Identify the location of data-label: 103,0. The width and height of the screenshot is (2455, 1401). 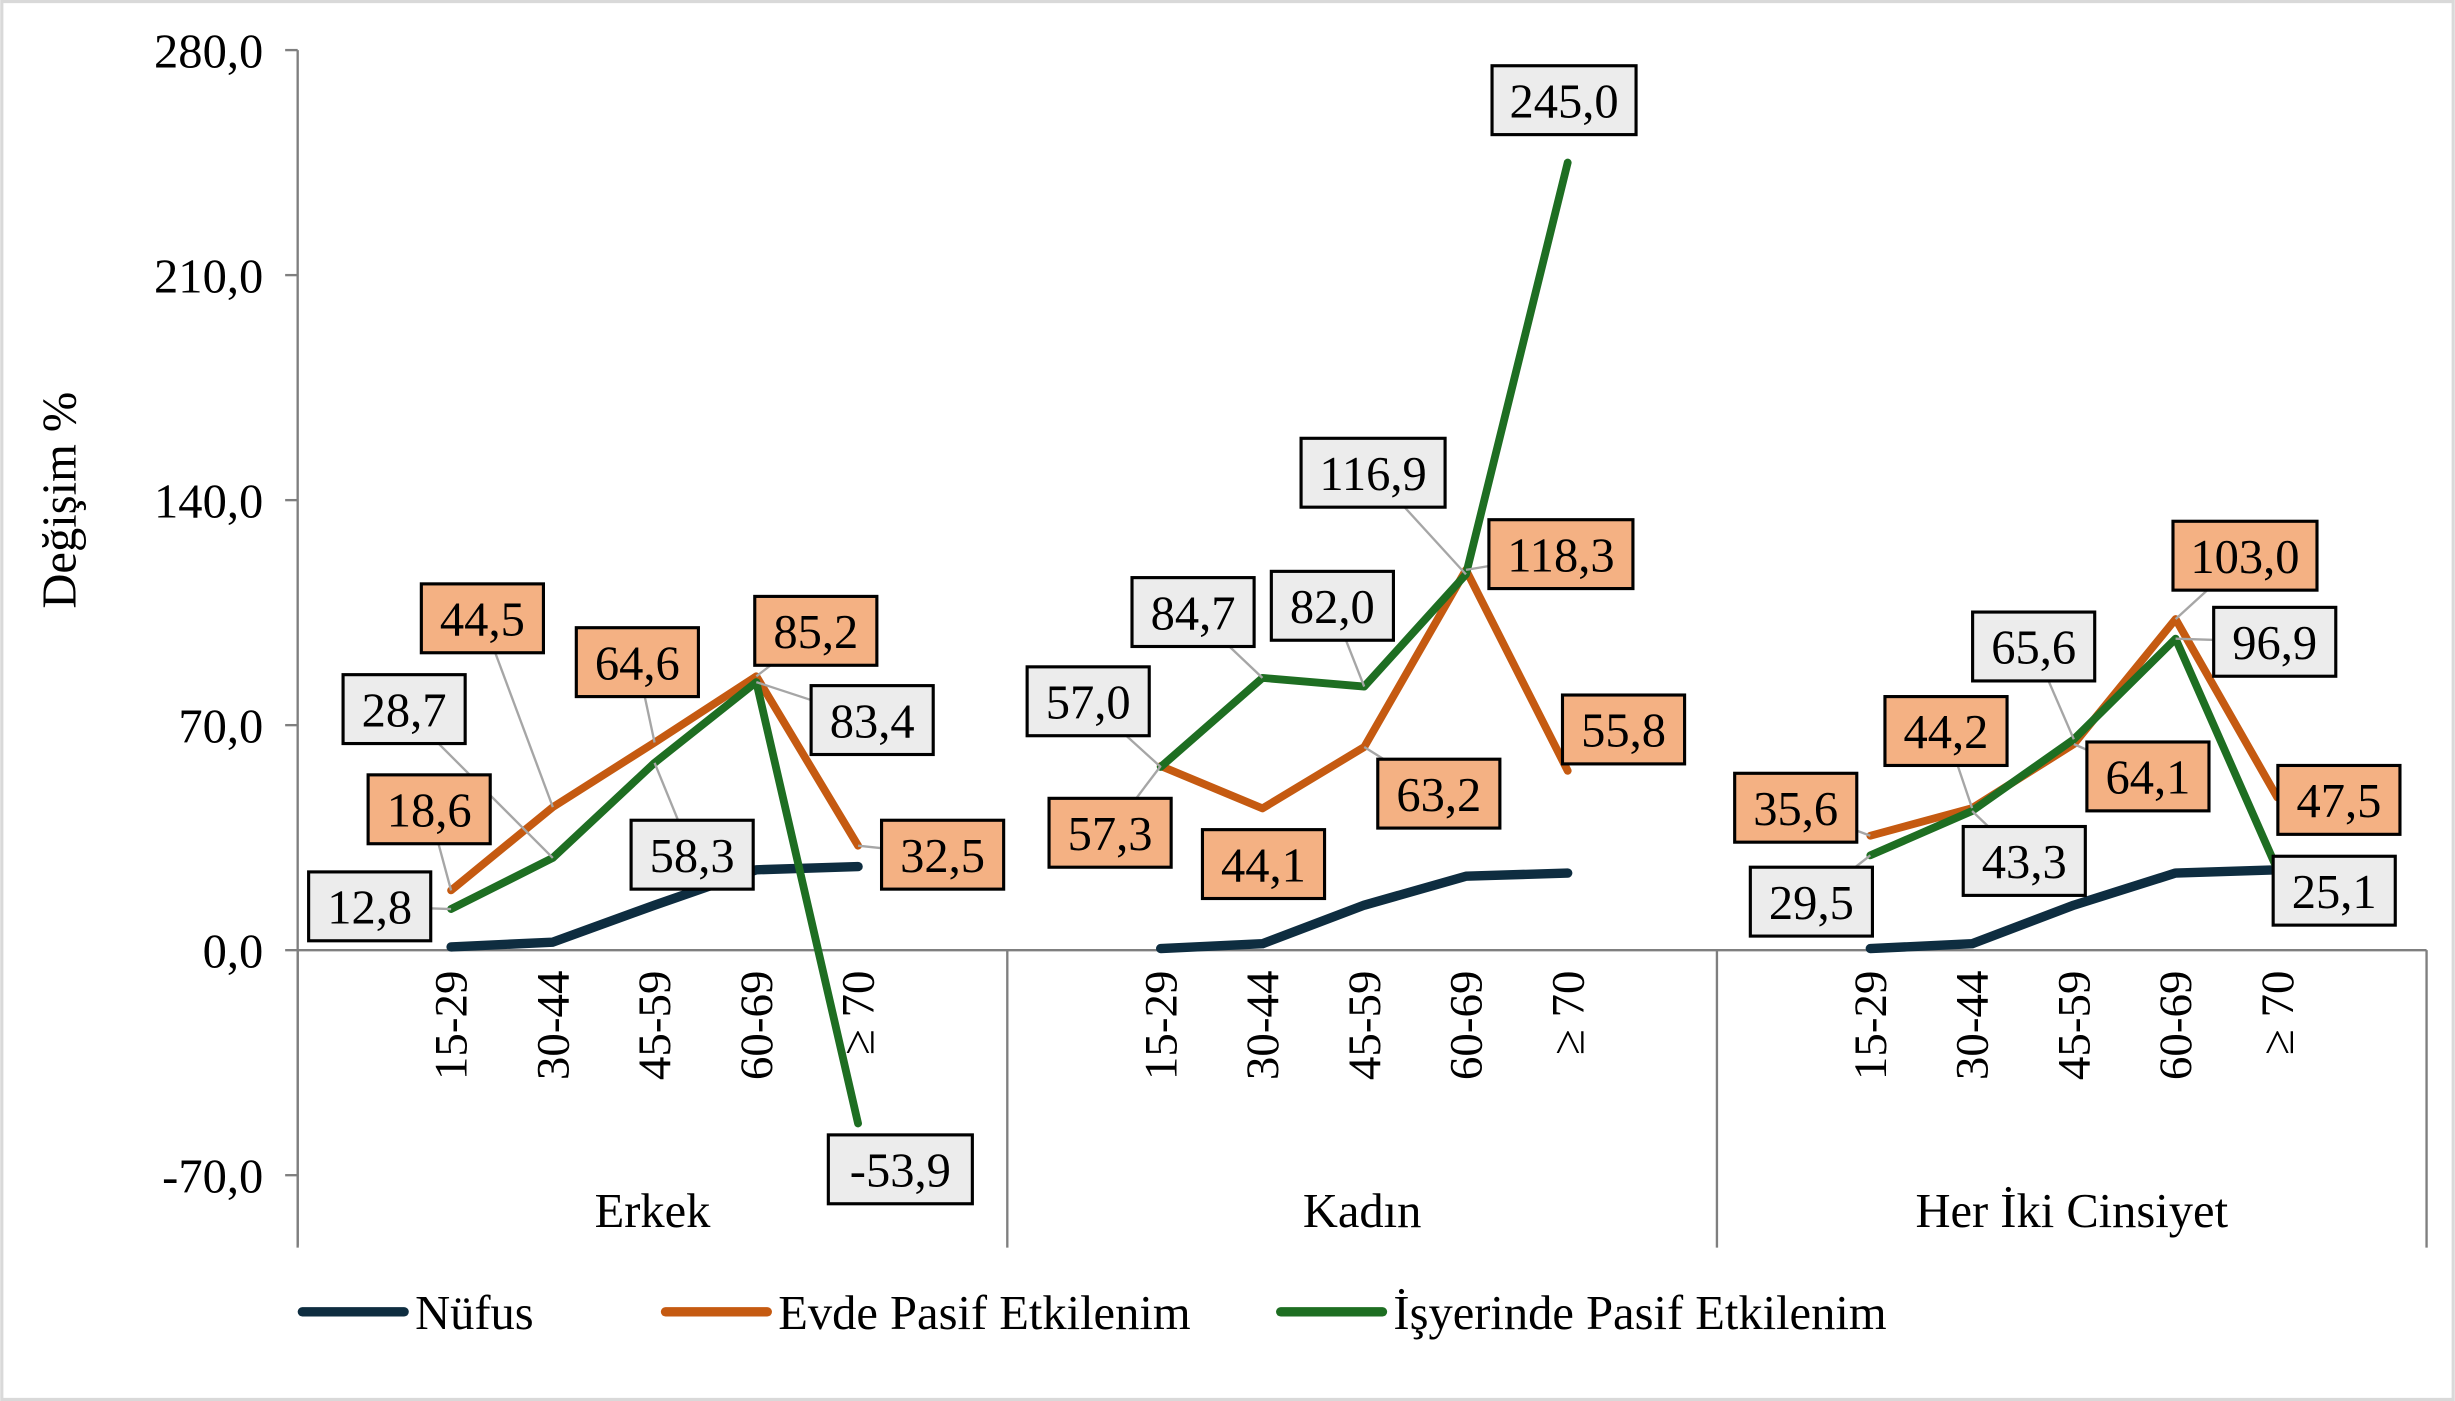
(2244, 557).